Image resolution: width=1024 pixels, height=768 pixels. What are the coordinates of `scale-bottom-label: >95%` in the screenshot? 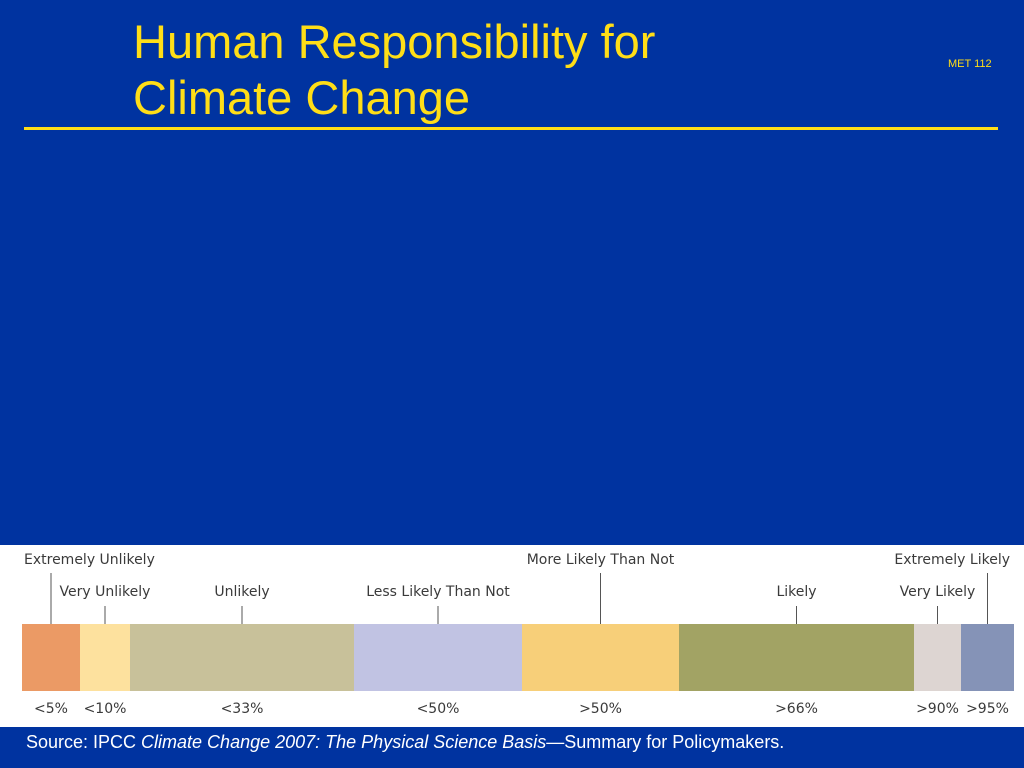 It's located at (987, 709).